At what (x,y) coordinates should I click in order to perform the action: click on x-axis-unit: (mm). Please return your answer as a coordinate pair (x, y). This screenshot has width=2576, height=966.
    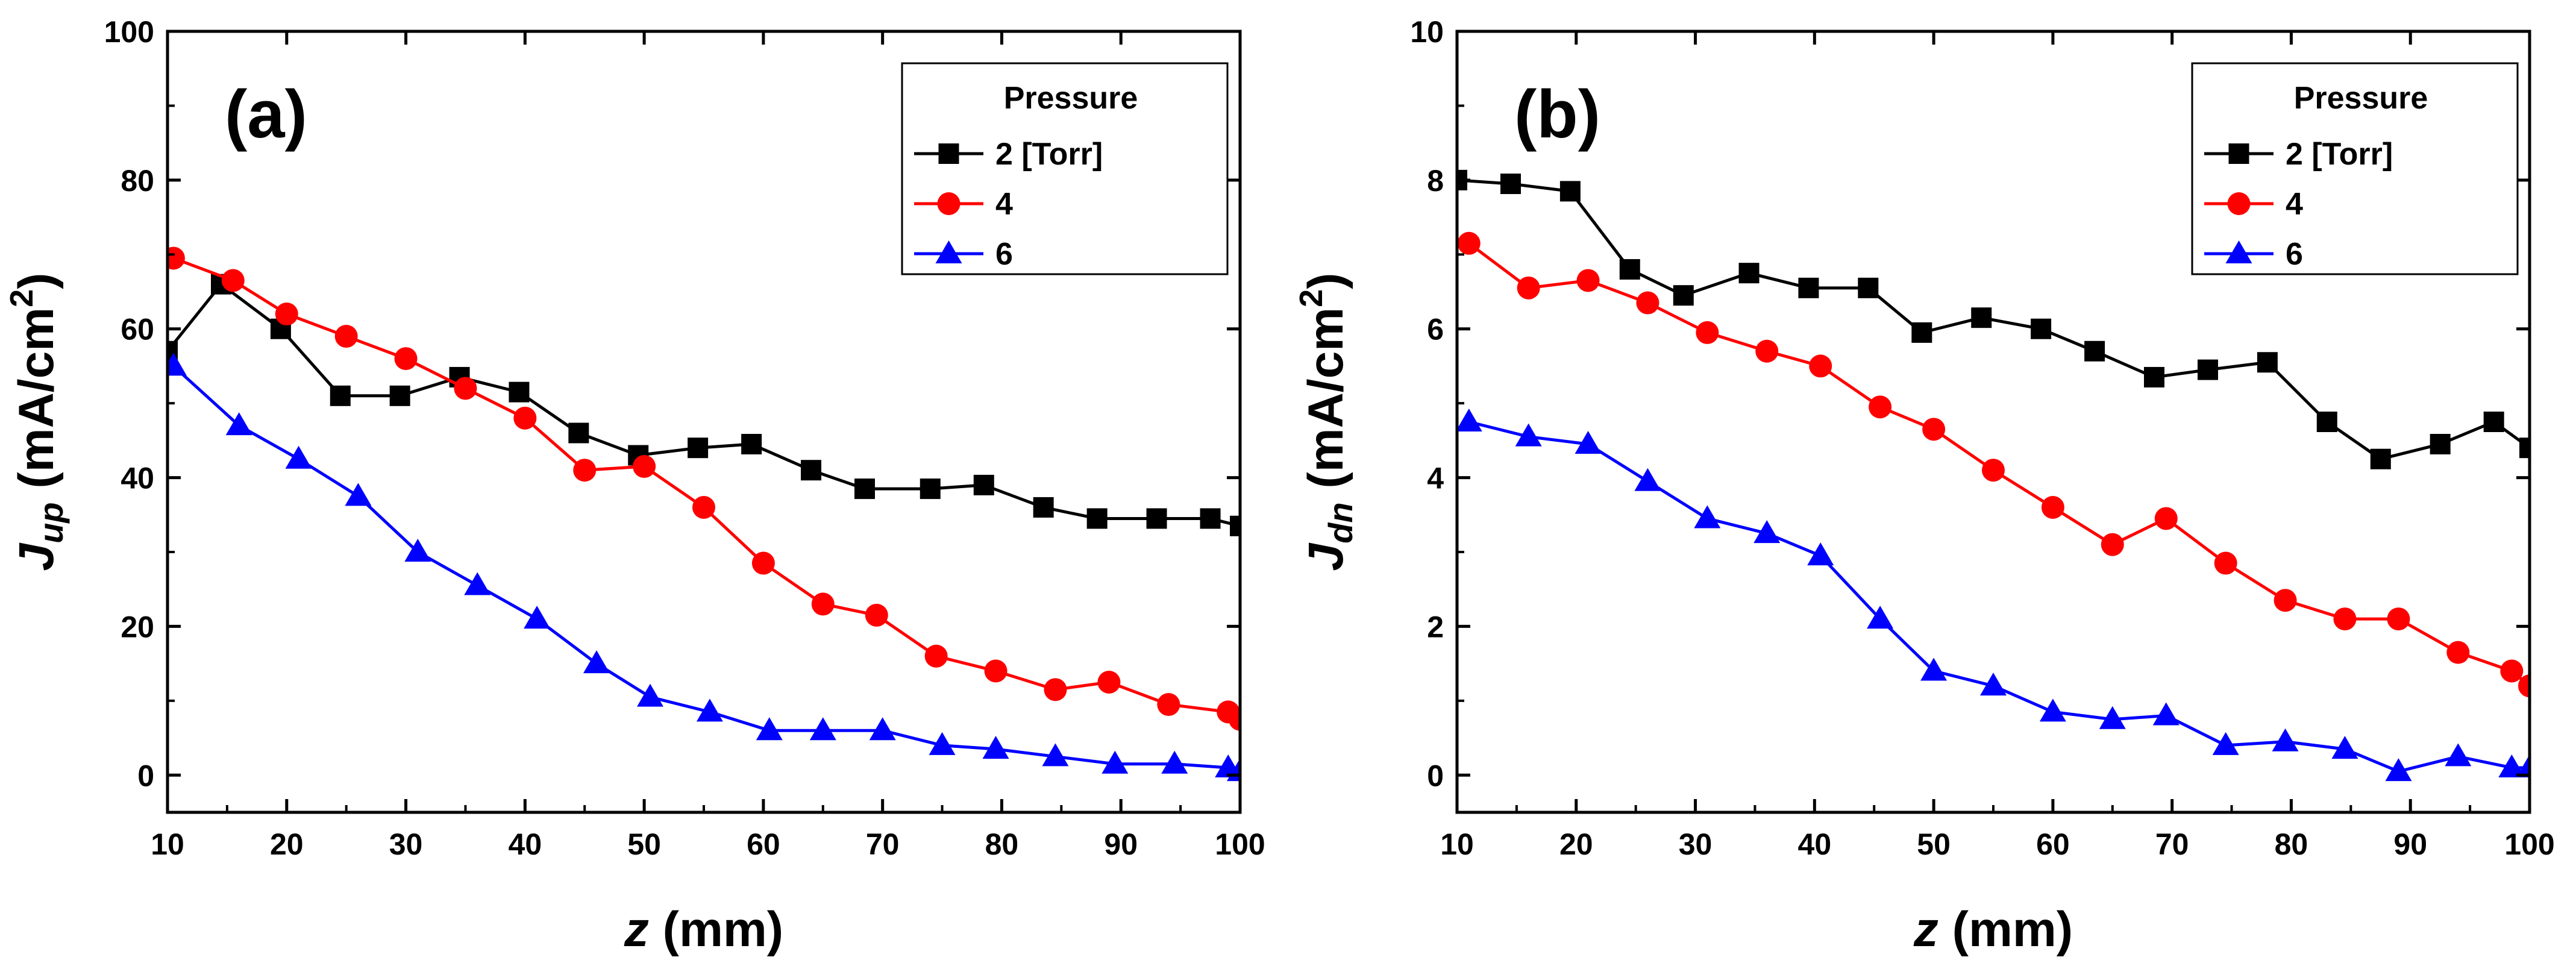
    Looking at the image, I should click on (2005, 929).